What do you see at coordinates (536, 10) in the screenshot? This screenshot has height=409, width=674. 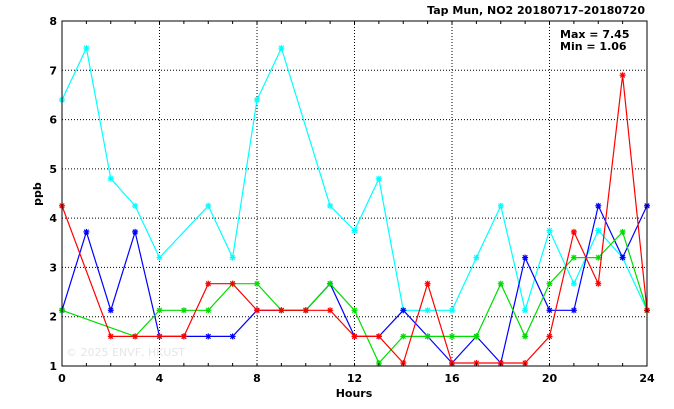 I see `chart-title: Tap Mun, NO2 20180717–20180720` at bounding box center [536, 10].